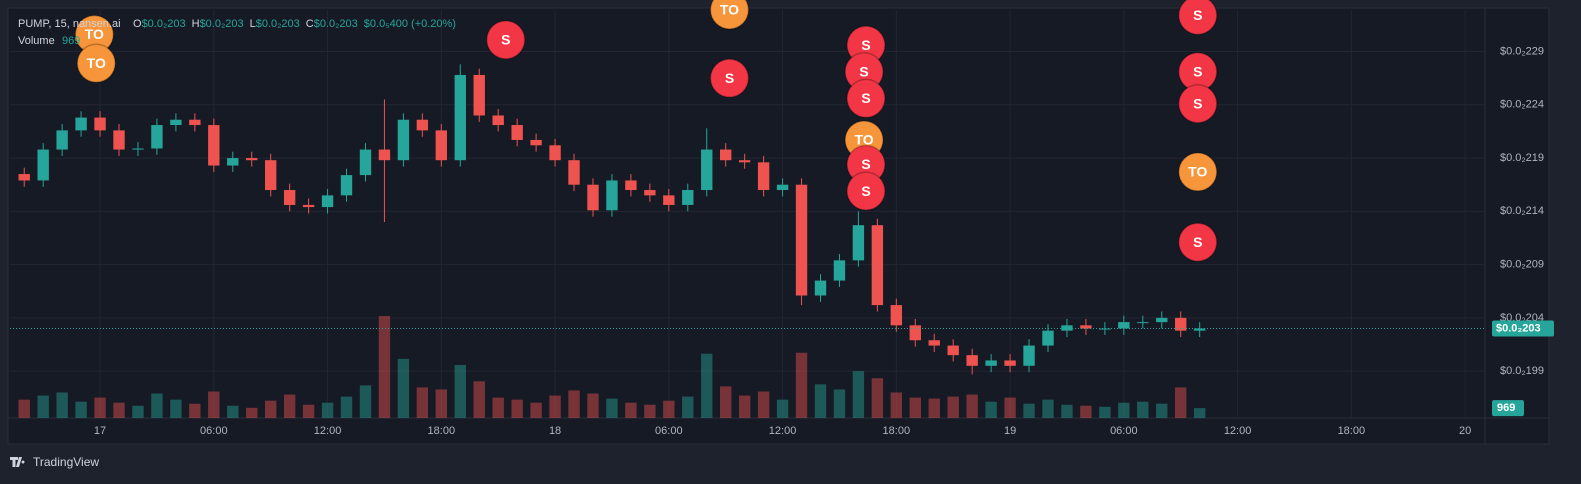 The height and width of the screenshot is (484, 1581). Describe the element at coordinates (1352, 431) in the screenshot. I see `x-tick-label: 18:00` at that location.